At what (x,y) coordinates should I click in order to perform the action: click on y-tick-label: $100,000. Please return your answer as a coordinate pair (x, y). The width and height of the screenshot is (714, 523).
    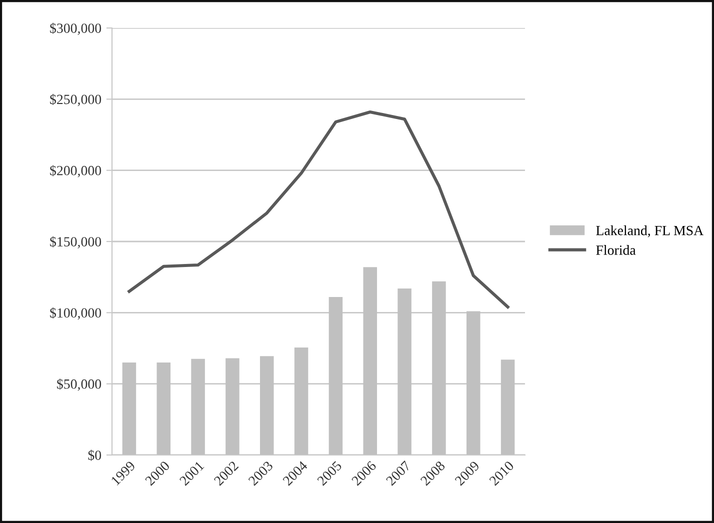
    Looking at the image, I should click on (76, 313).